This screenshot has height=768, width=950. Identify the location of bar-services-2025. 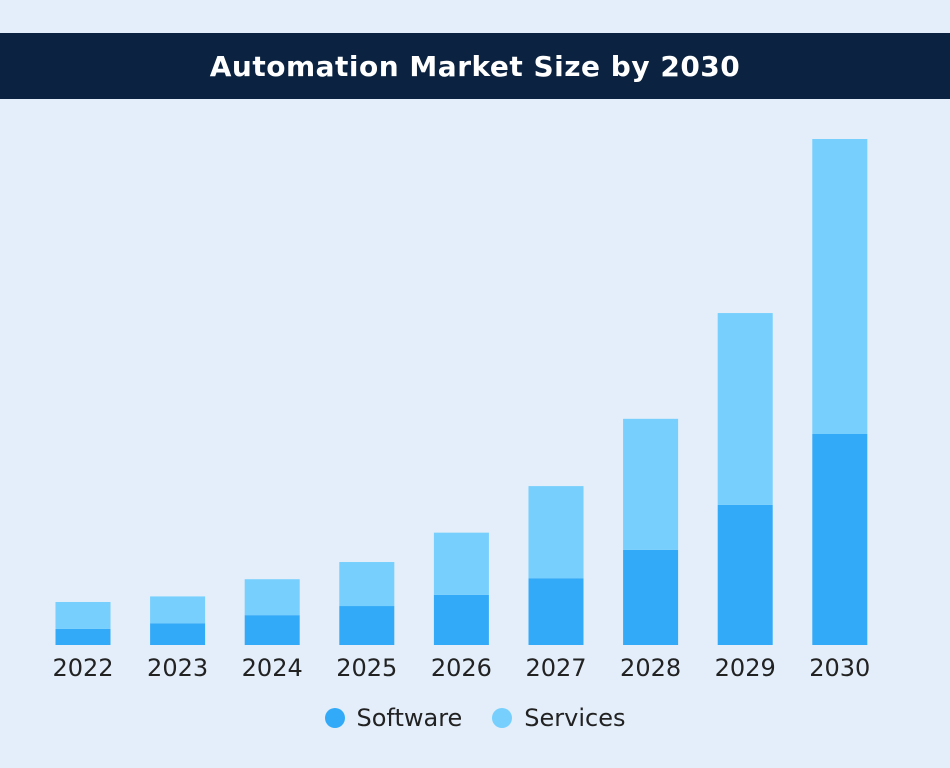
(367, 584).